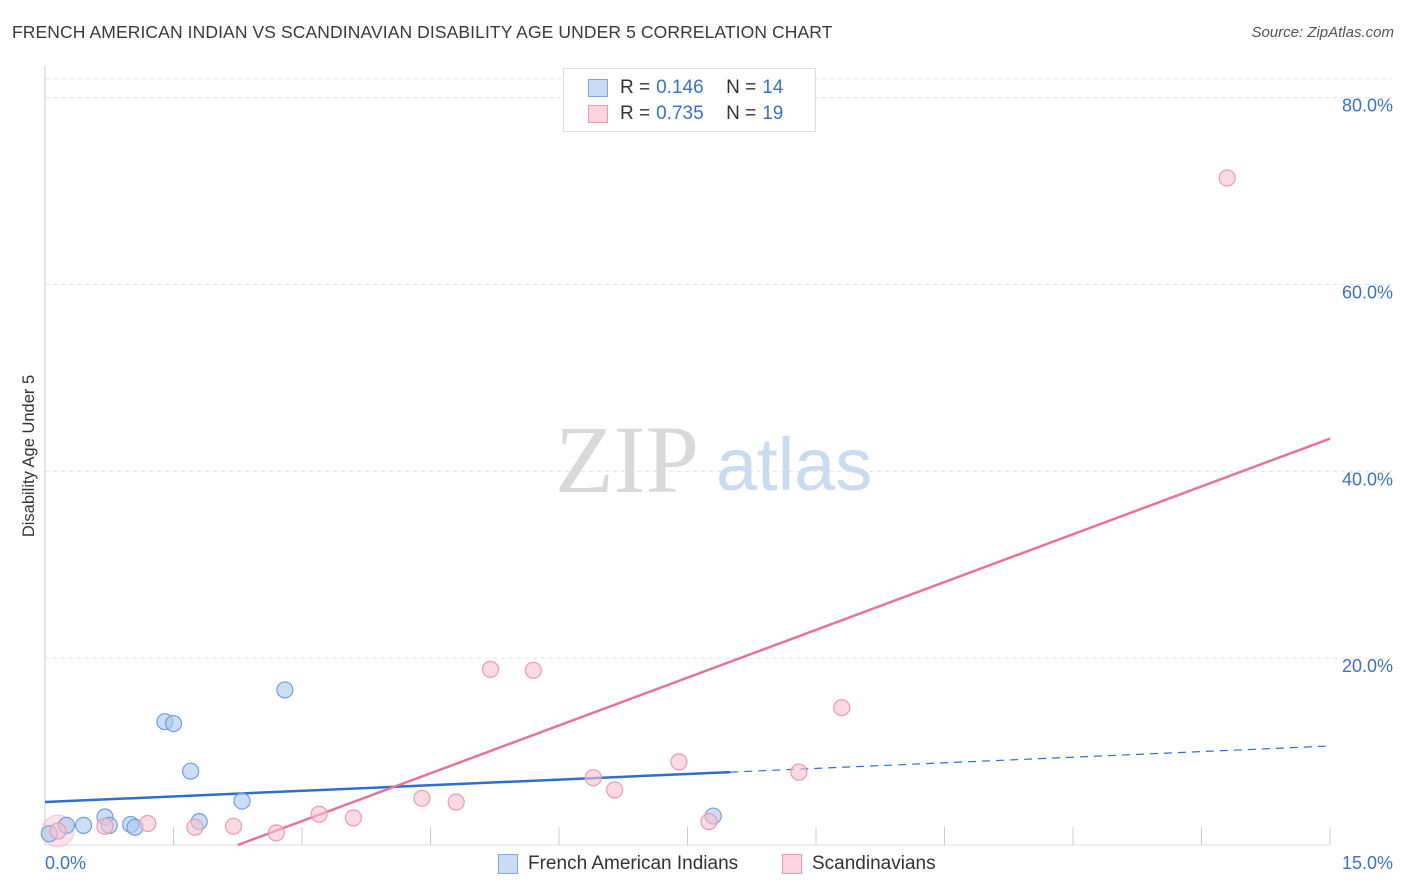  I want to click on x-tick-label-max: 15.0%, so click(1367, 863).